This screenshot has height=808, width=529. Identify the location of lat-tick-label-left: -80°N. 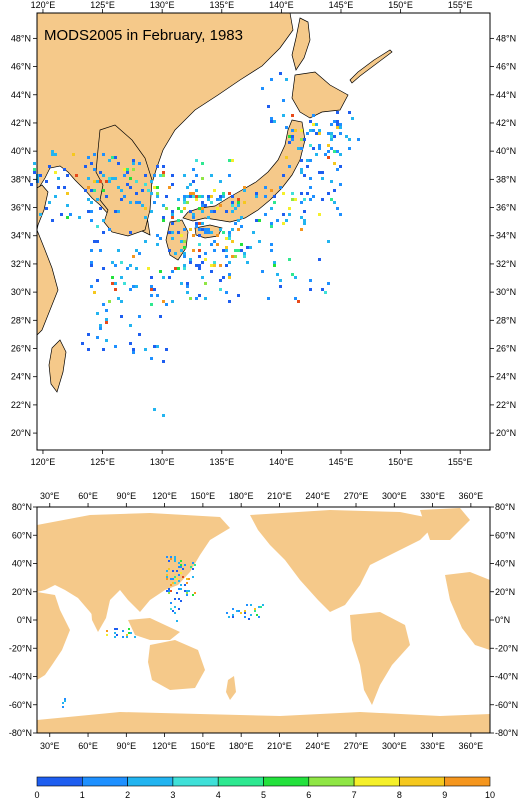
(20, 733).